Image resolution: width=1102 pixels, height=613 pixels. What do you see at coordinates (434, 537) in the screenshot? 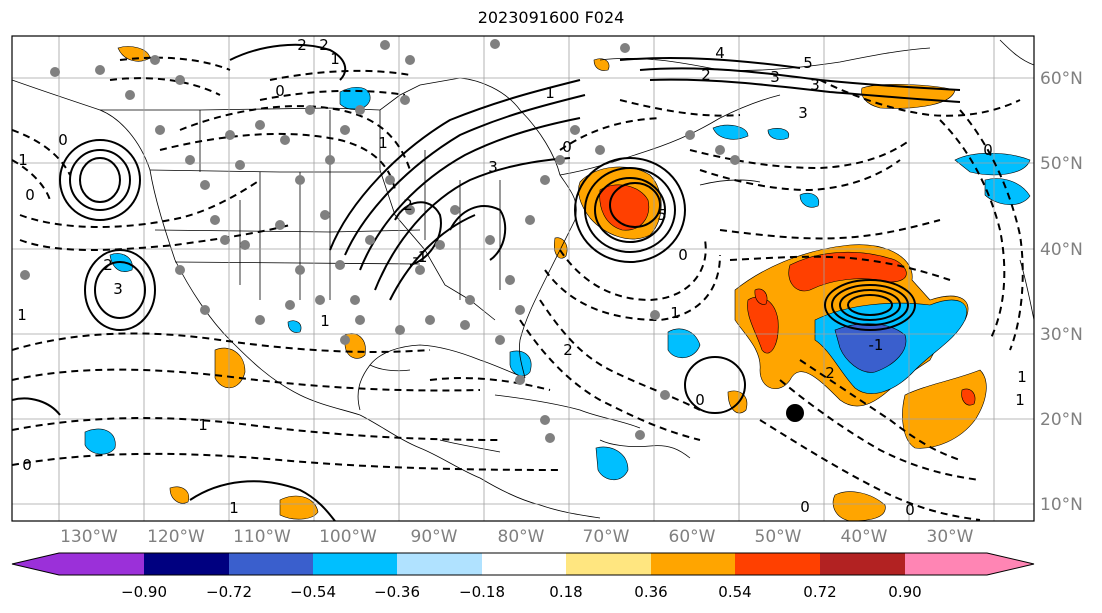
I see `lon-label: 90°W` at bounding box center [434, 537].